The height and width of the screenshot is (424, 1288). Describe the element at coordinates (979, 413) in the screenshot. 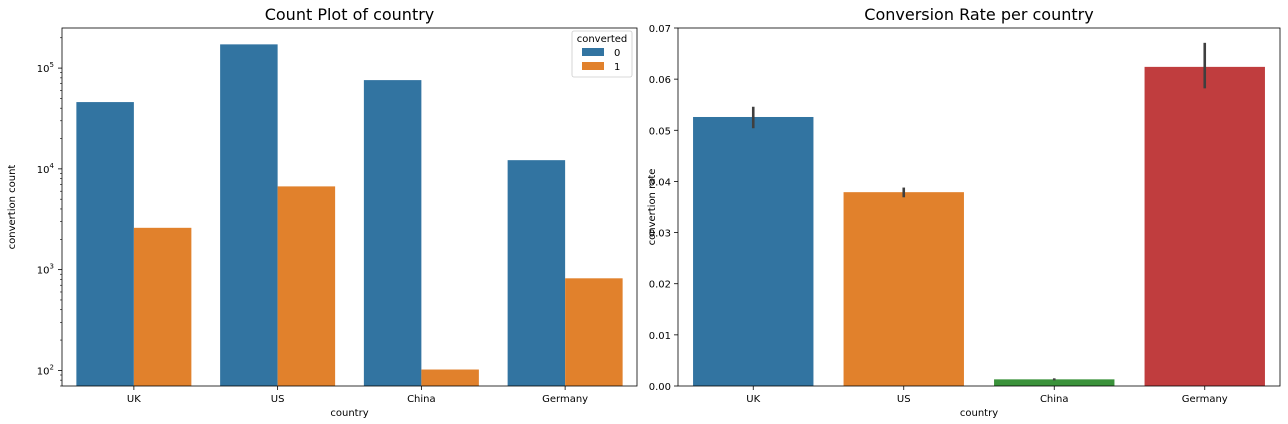

I see `conversion-rate-x-axis-label: country` at that location.